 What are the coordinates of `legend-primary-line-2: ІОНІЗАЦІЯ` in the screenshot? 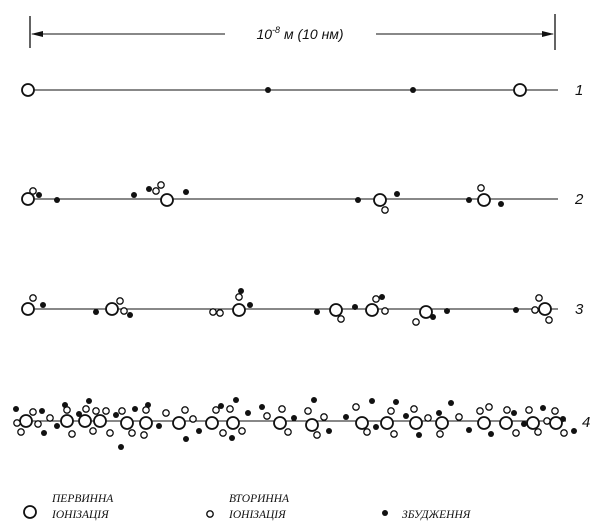 It's located at (80, 515).